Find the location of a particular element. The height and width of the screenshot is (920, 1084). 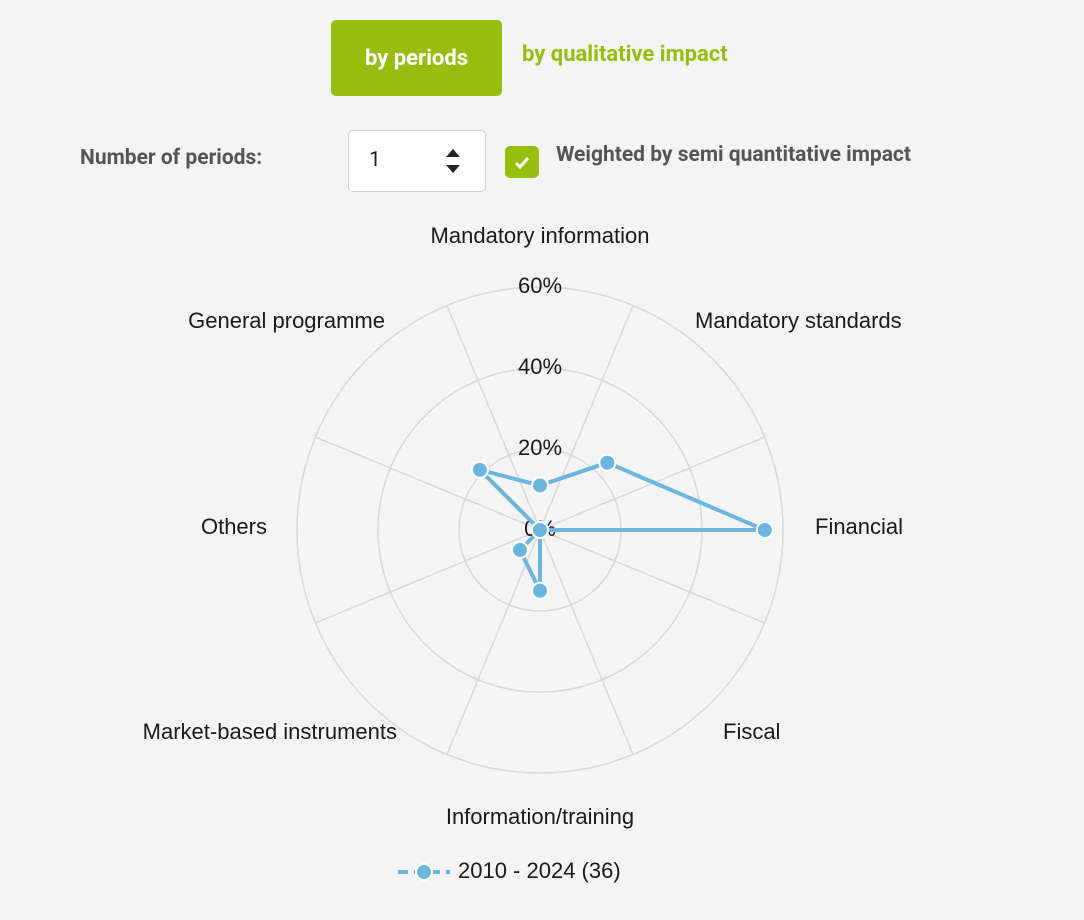

label: Weighted by semi quantitative impact is located at coordinates (733, 155).